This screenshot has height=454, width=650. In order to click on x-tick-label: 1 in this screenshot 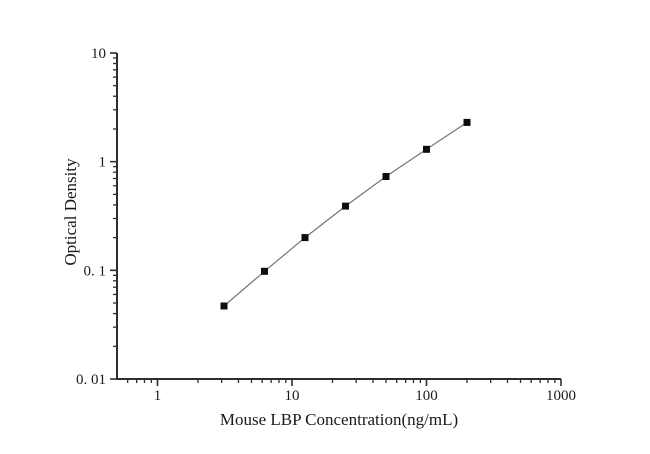, I will do `click(158, 396)`.